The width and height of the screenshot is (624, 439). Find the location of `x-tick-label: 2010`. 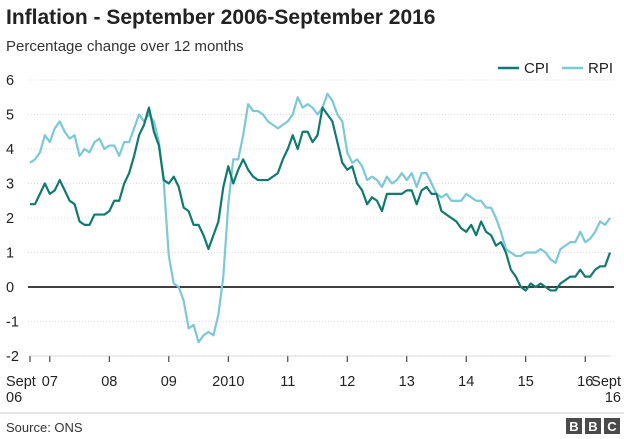

x-tick-label: 2010 is located at coordinates (228, 382).